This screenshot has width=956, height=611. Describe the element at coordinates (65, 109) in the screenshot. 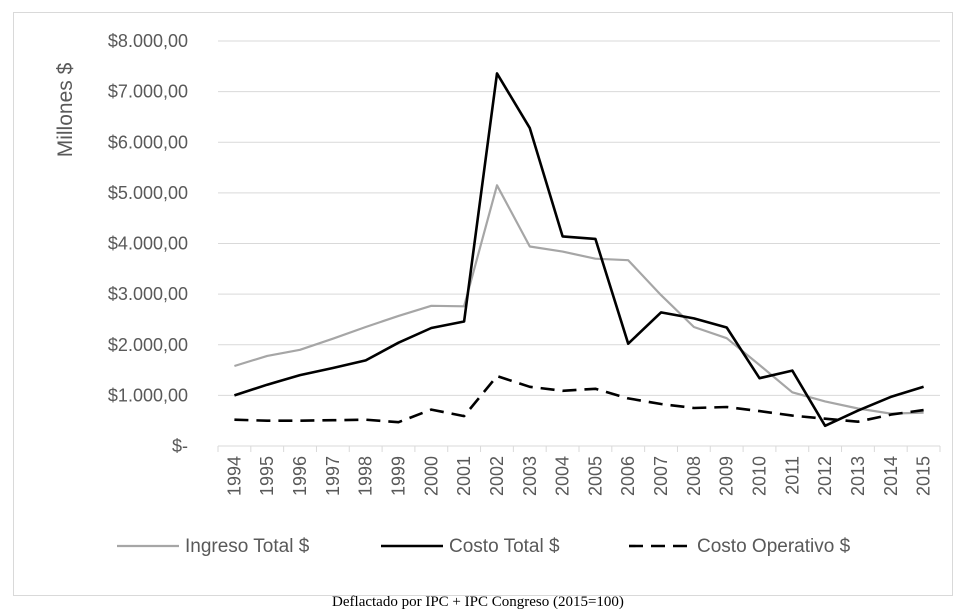

I see `y-axis-label: Millones $` at that location.